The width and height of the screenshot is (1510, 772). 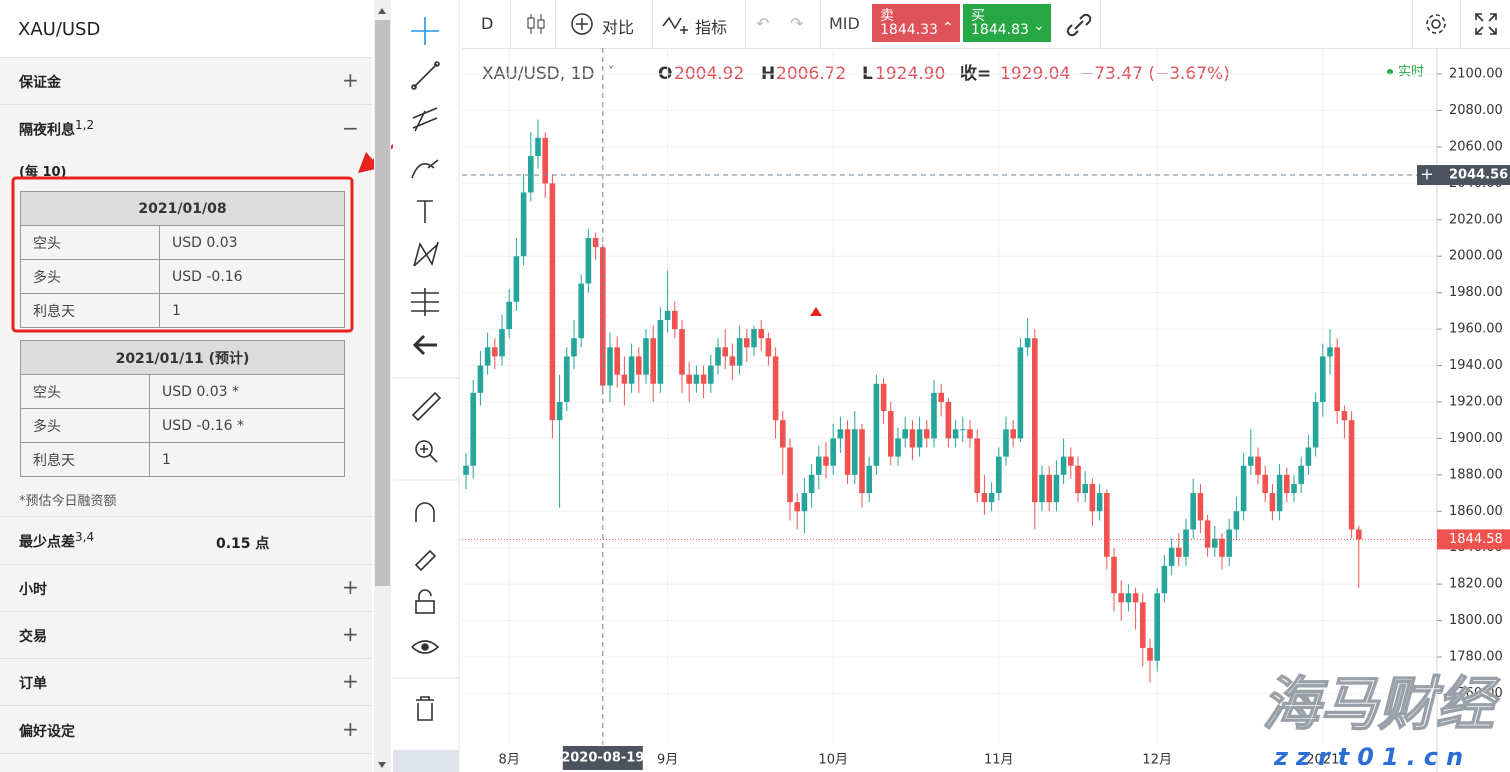 I want to click on scrollbar, so click(x=382, y=303).